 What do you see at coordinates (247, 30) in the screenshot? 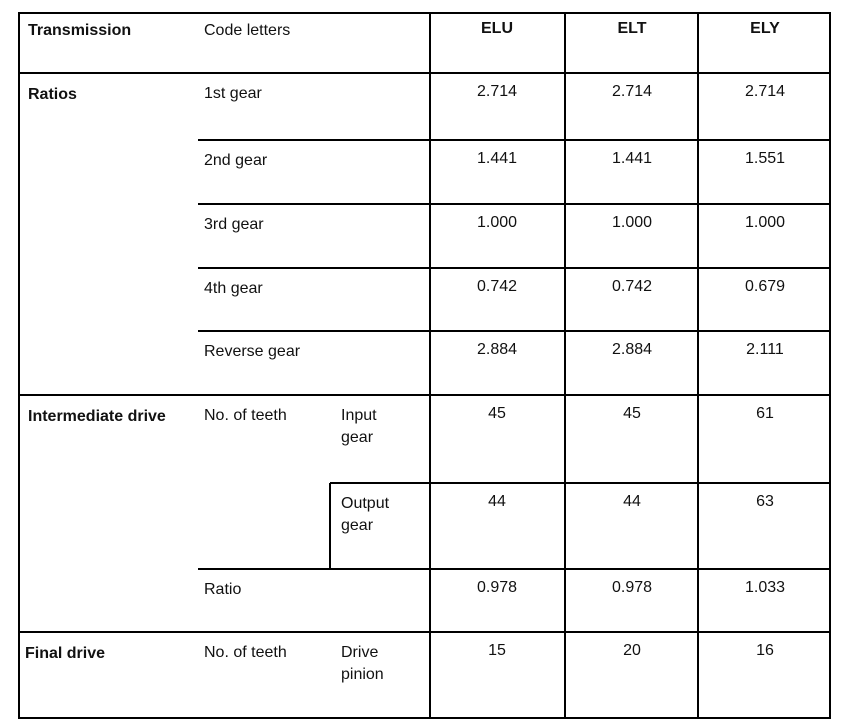
I see `header-sublabel: Code letters` at bounding box center [247, 30].